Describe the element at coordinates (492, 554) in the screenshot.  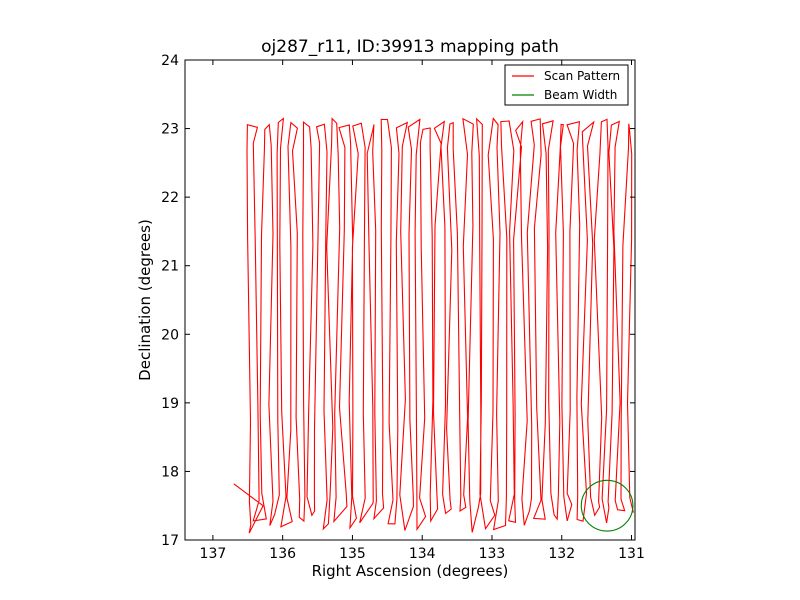
I see `x-tick-label: 133` at that location.